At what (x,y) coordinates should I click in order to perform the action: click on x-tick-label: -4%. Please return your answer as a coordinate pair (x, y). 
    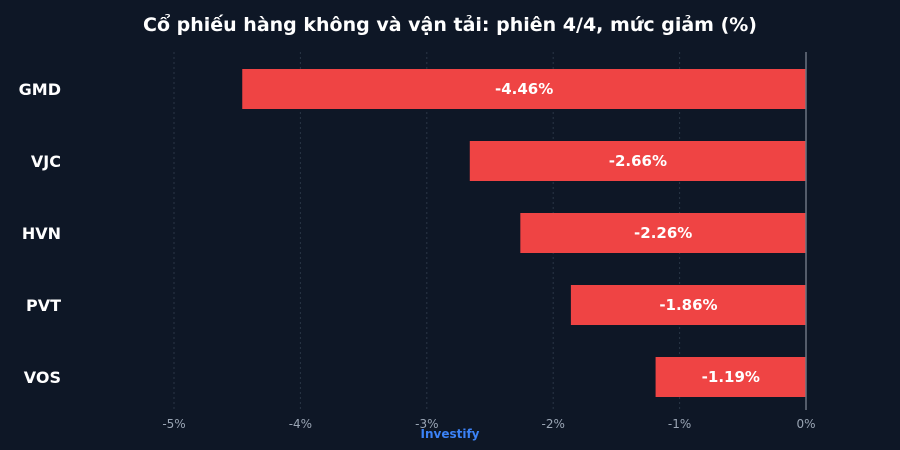
    Looking at the image, I should click on (300, 424).